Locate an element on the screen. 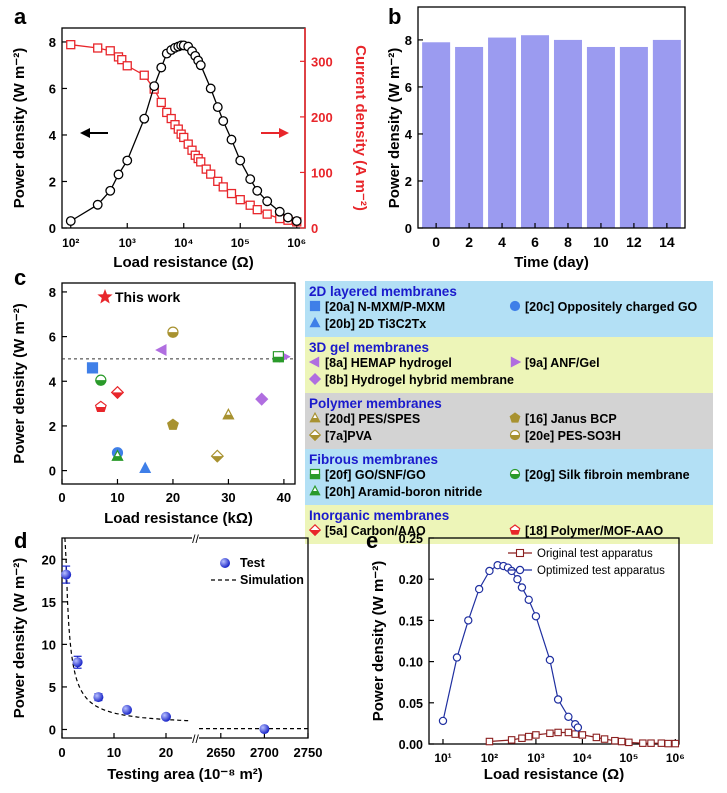 This screenshot has width=727, height=793. y-tick-label-a: 2 is located at coordinates (52, 181).